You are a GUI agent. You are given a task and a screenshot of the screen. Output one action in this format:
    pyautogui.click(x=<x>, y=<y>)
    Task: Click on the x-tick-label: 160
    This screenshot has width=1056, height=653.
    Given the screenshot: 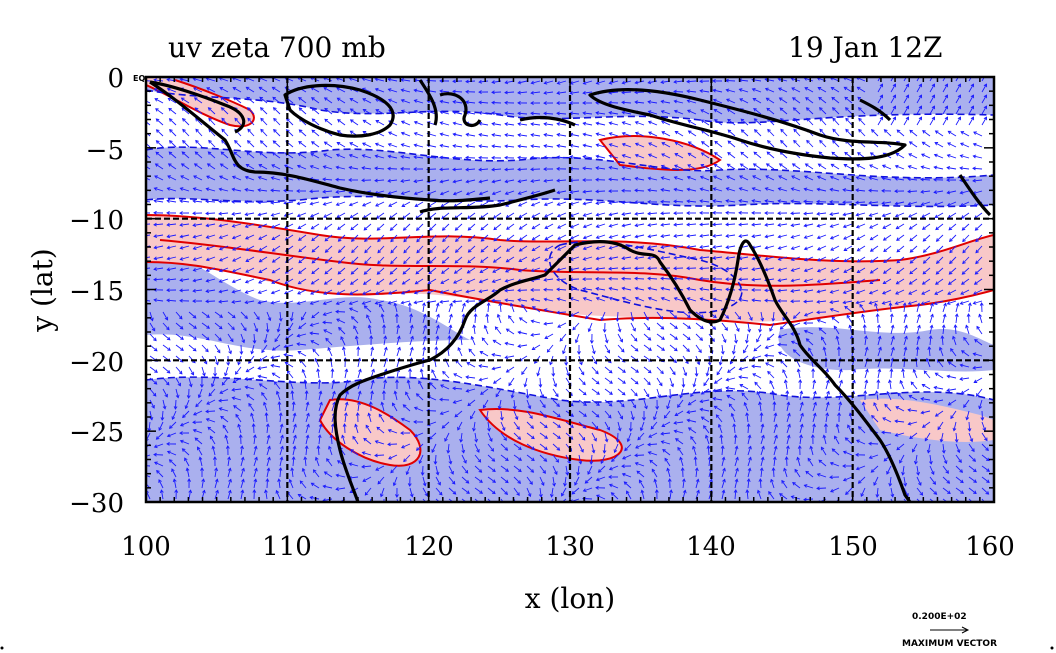 What is the action you would take?
    pyautogui.click(x=990, y=547)
    